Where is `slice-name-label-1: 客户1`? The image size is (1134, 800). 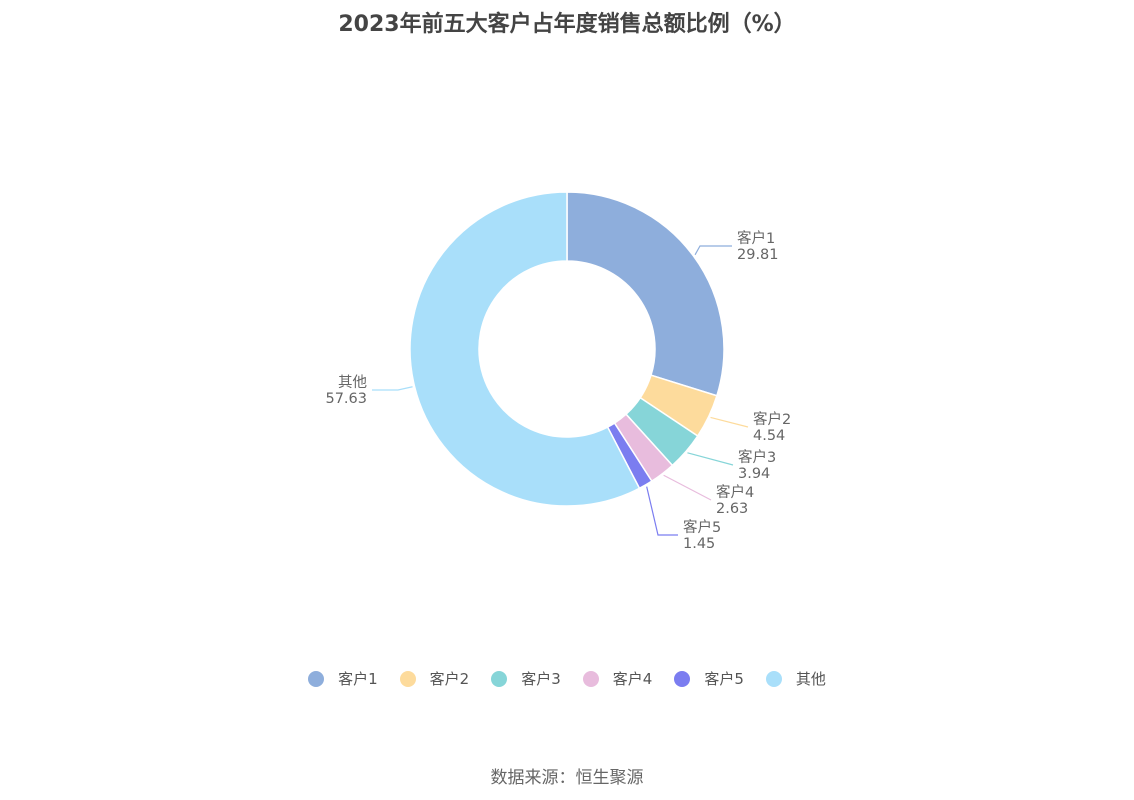 slice-name-label-1: 客户1 is located at coordinates (756, 238).